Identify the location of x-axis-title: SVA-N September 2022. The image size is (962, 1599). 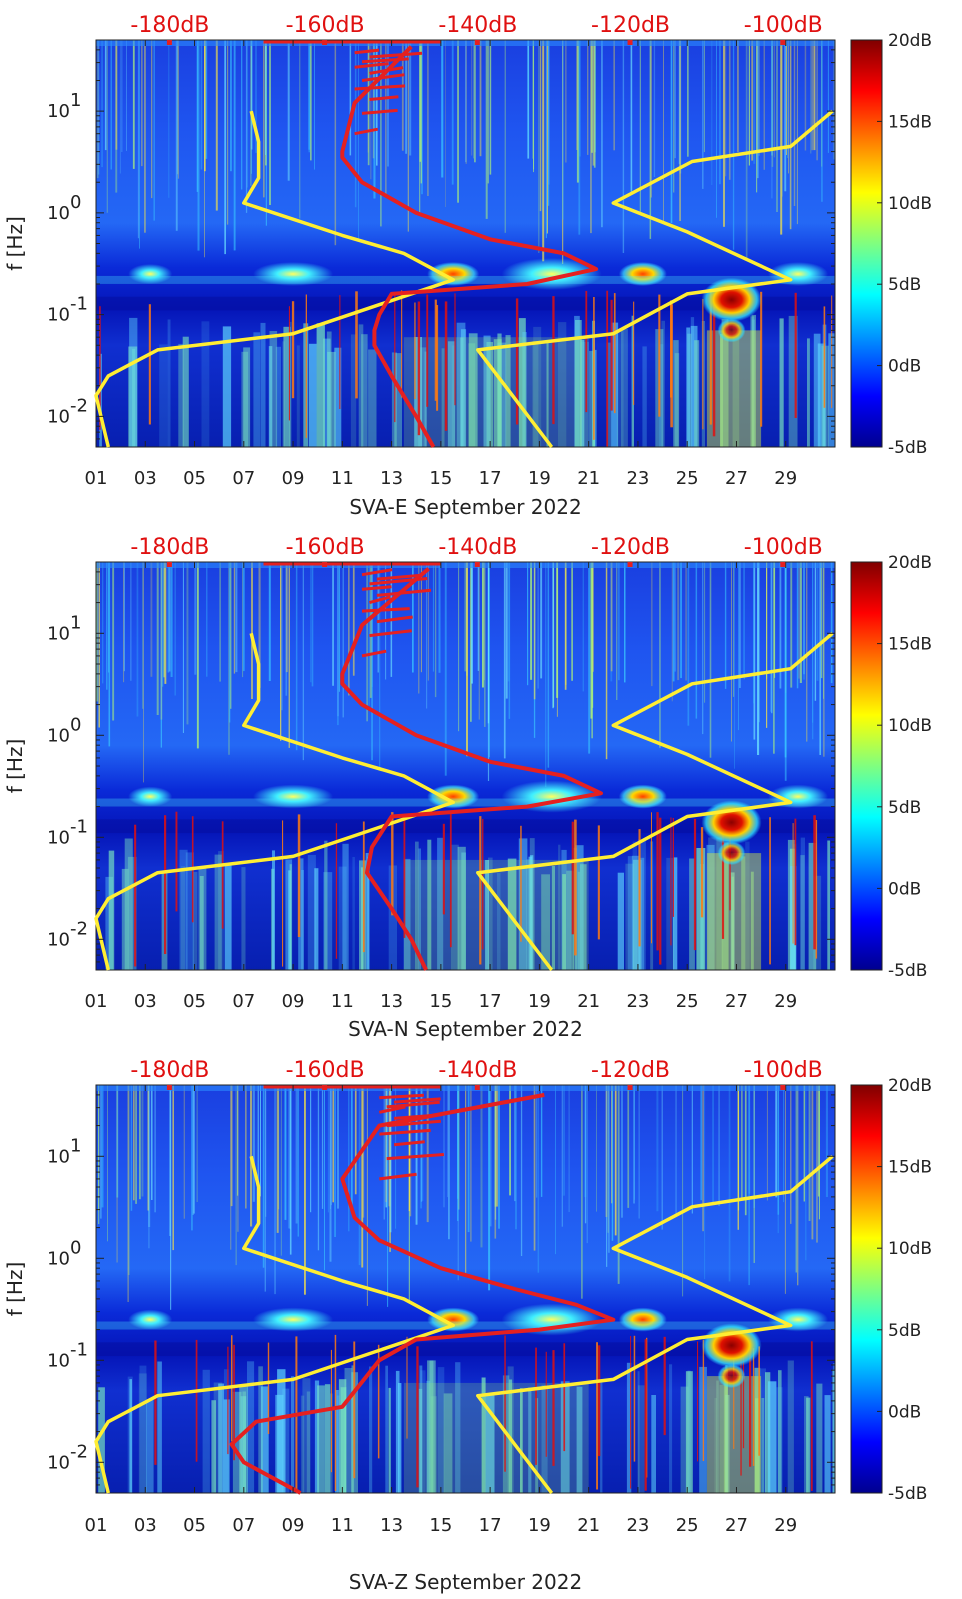
(465, 1029).